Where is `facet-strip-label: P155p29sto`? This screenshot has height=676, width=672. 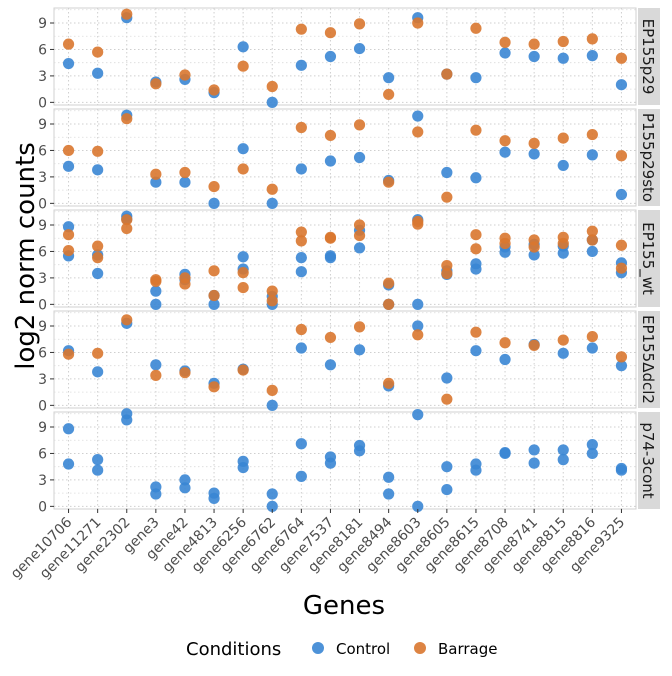 facet-strip-label: P155p29sto is located at coordinates (648, 157).